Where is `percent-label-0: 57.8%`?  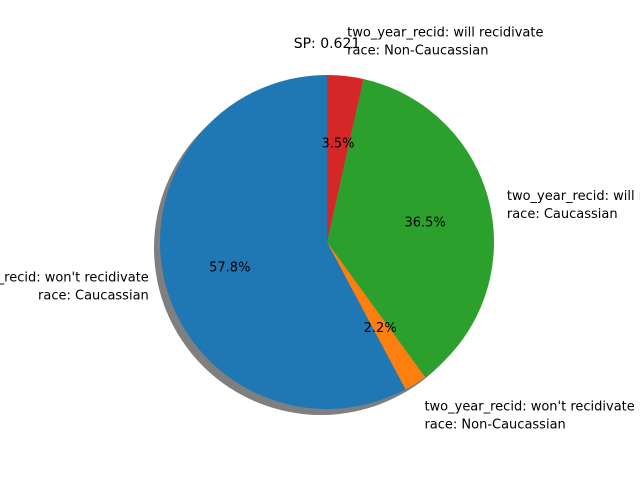
percent-label-0: 57.8% is located at coordinates (229, 267).